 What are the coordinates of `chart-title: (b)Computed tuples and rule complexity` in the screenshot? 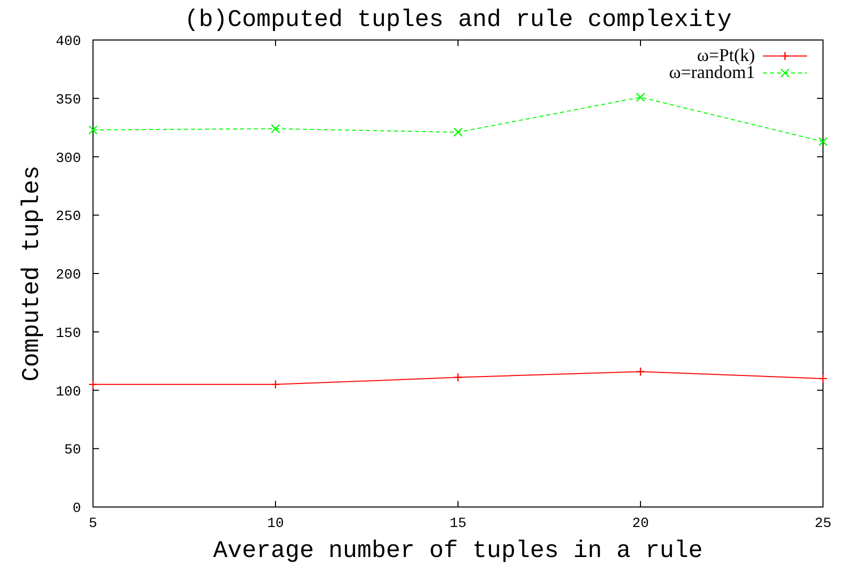 It's located at (458, 20).